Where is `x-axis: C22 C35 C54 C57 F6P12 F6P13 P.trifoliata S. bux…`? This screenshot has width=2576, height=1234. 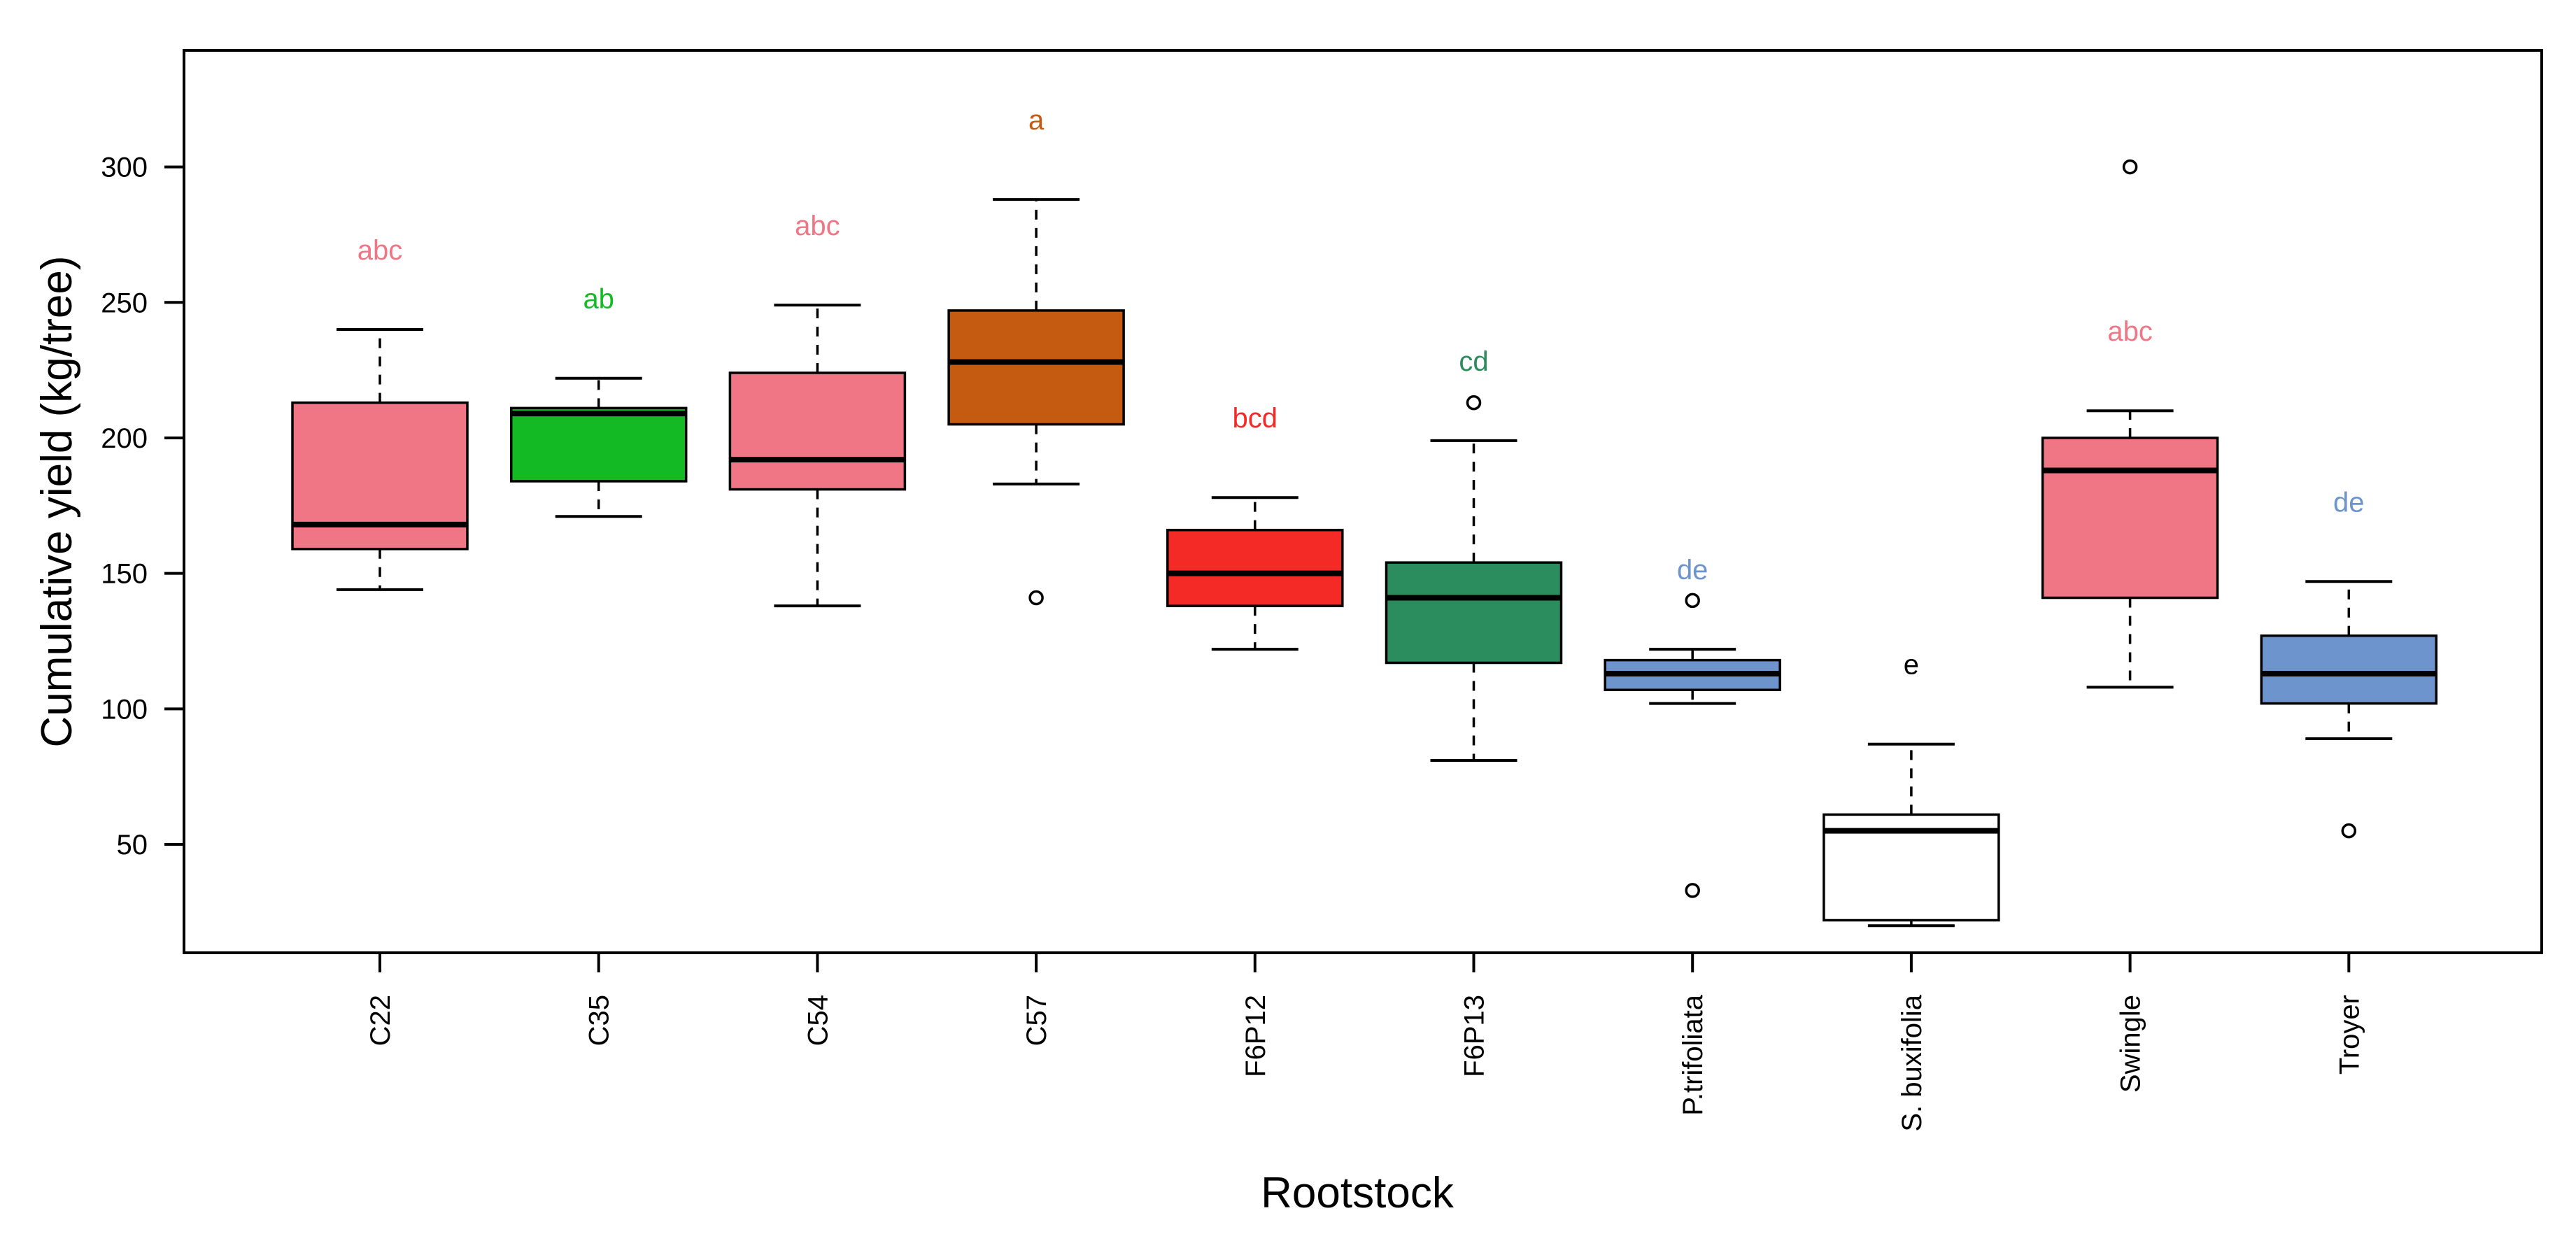
x-axis: C22 C35 C54 C57 F6P12 F6P13 P.trifoliata S. bux… is located at coordinates (1365, 1041).